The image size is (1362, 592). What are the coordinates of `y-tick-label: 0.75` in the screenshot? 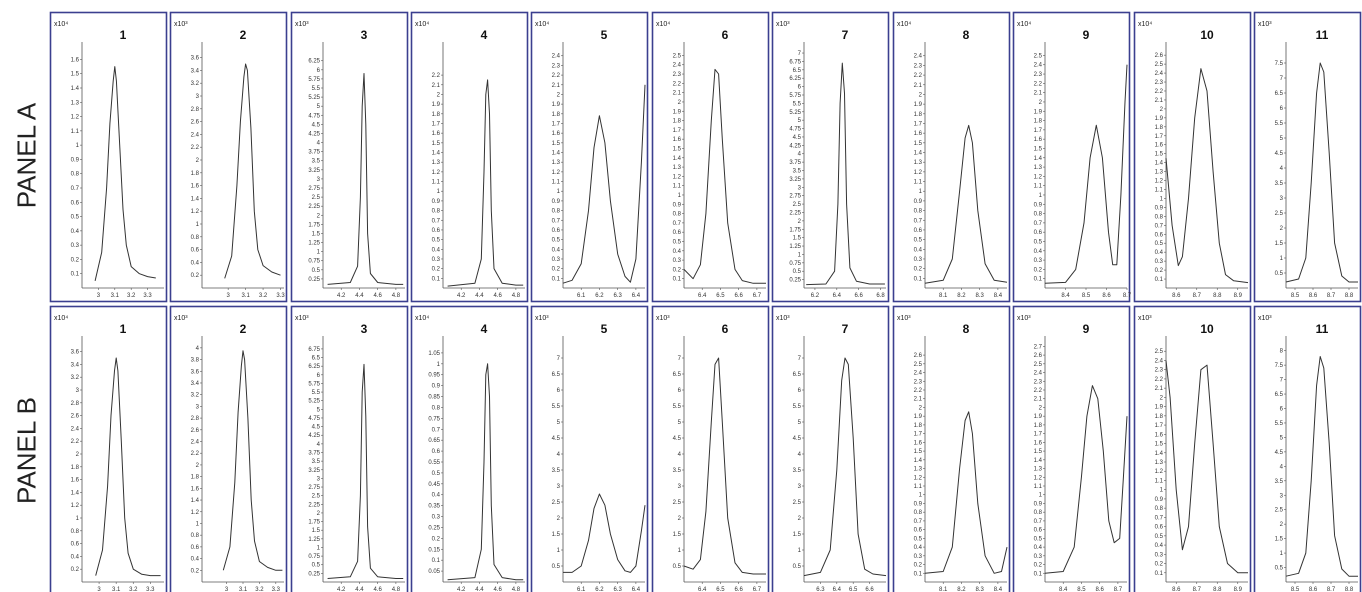 It's located at (434, 419).